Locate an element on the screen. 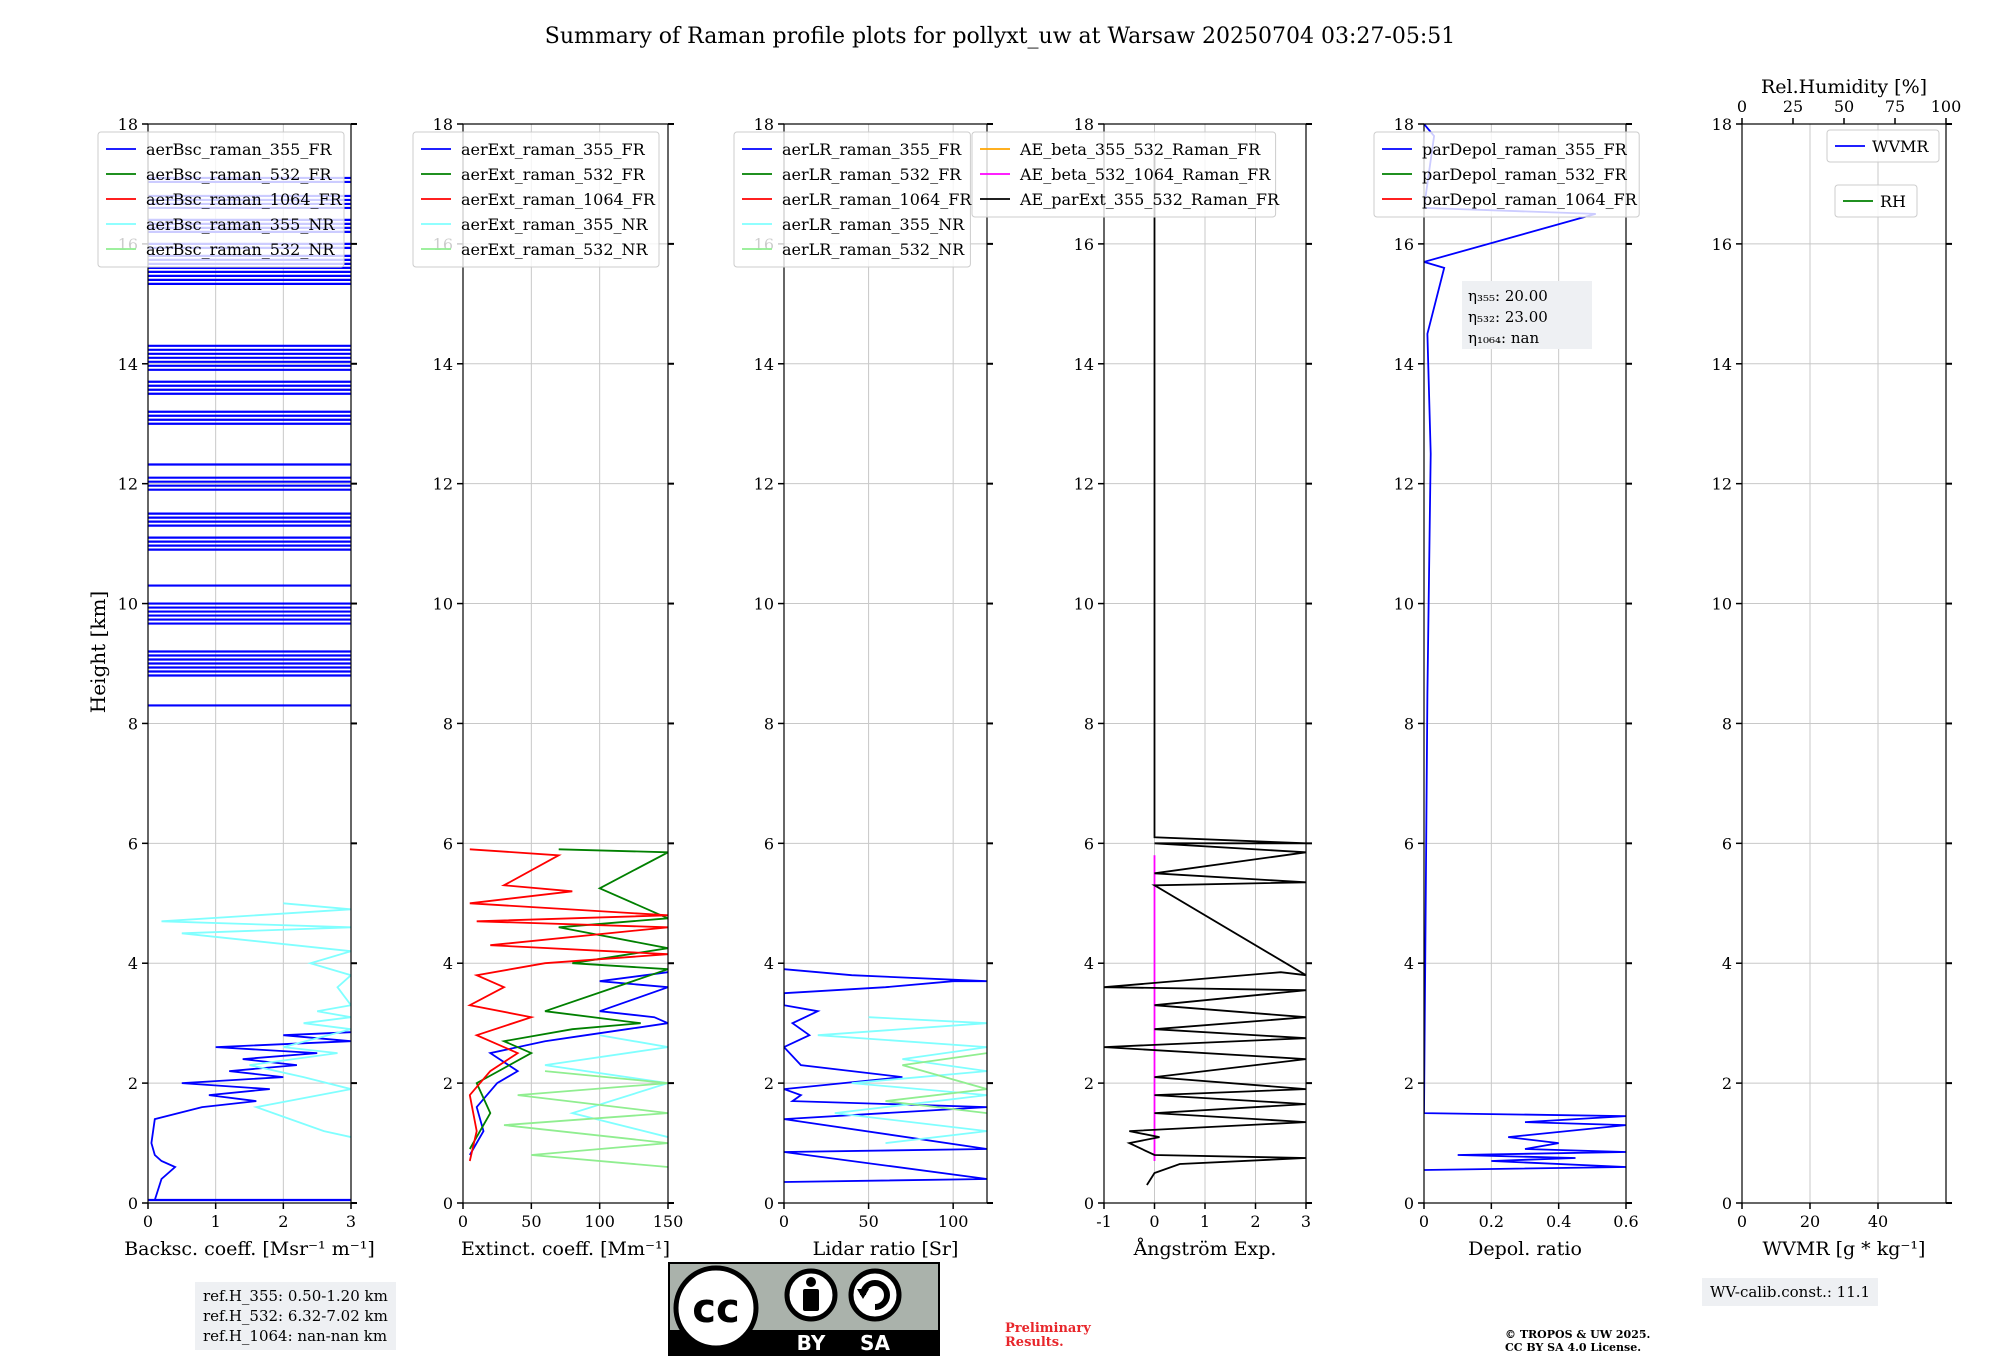 This screenshot has height=1360, width=2000. x2-tick-label: 0 is located at coordinates (1742, 106).